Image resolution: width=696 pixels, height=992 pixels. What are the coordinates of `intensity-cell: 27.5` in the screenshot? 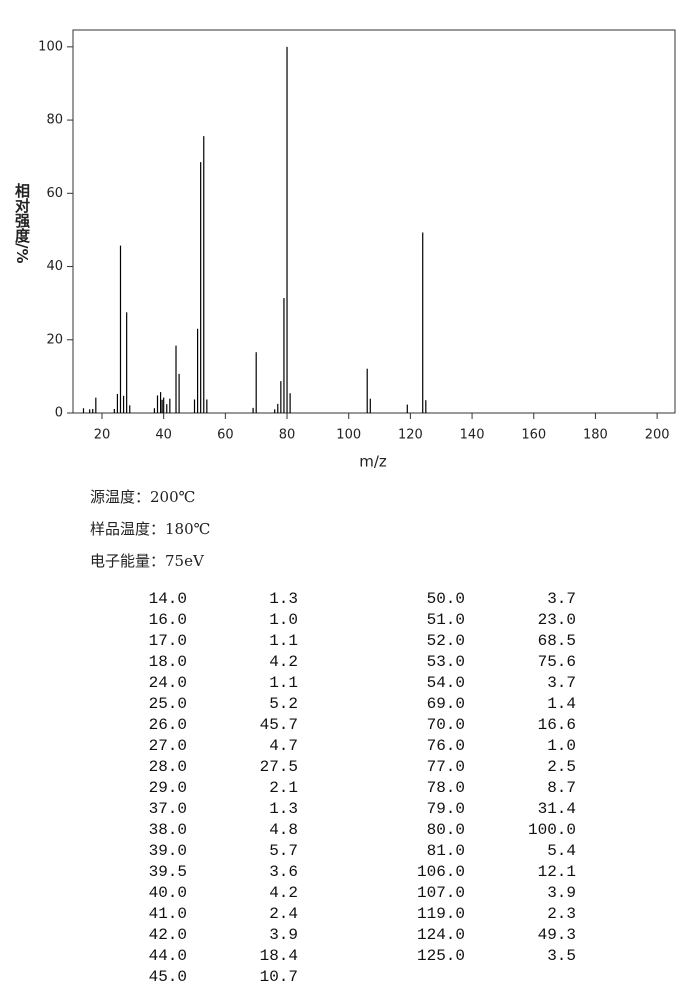 It's located at (278, 767).